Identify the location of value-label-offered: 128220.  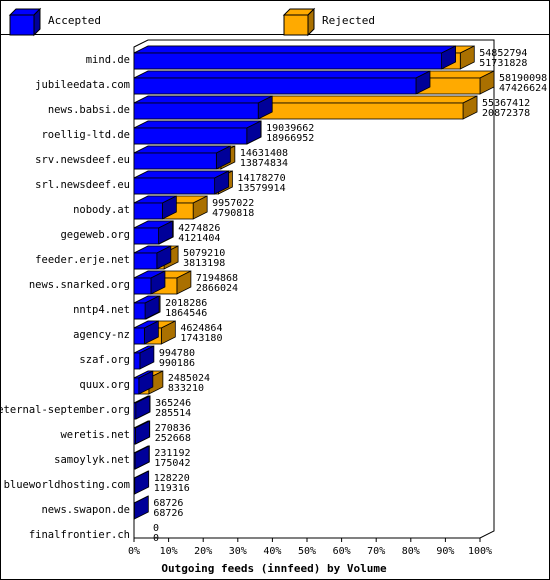
(172, 478).